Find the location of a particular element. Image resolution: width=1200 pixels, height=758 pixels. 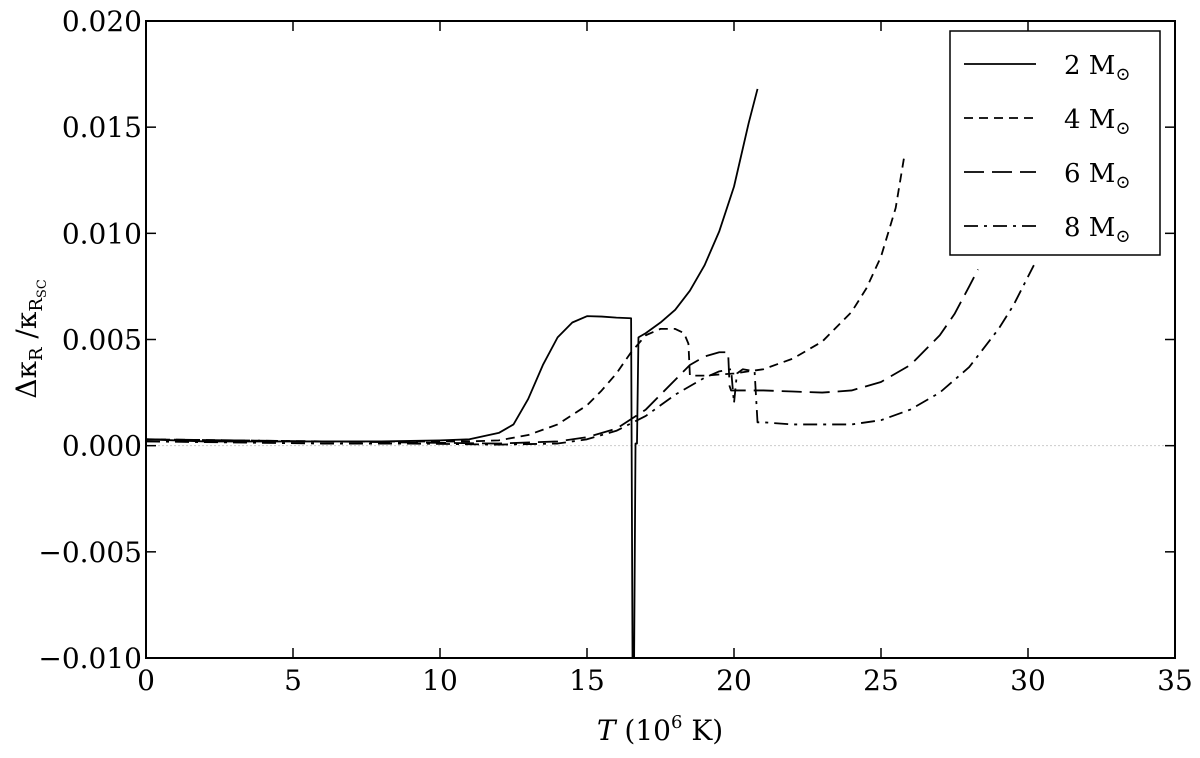

y-tick-label: 0.010 is located at coordinates (102, 233).